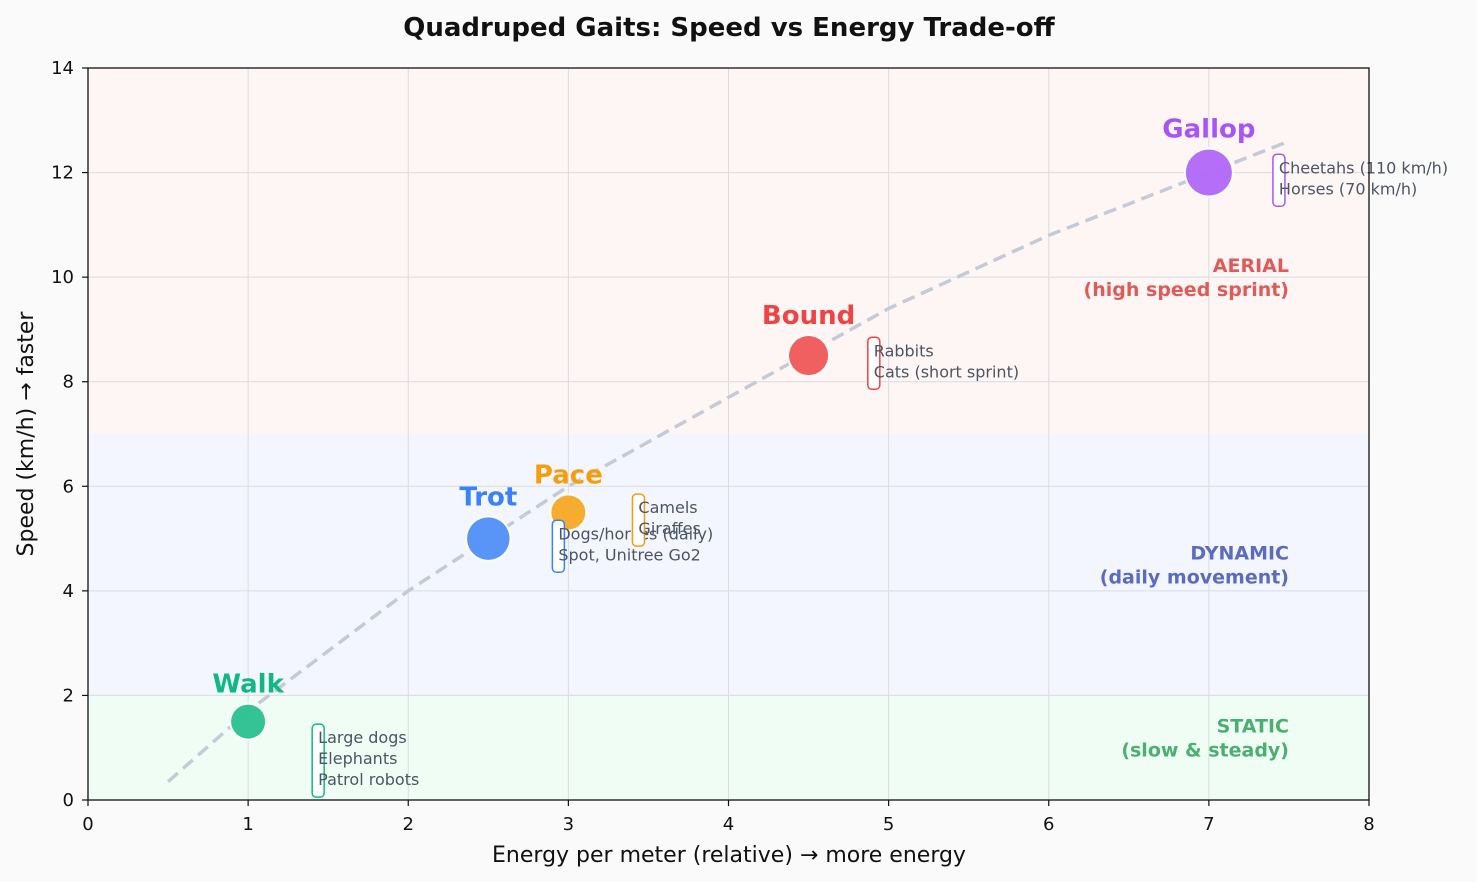 The width and height of the screenshot is (1477, 882). I want to click on x-tick-label: 1, so click(247, 824).